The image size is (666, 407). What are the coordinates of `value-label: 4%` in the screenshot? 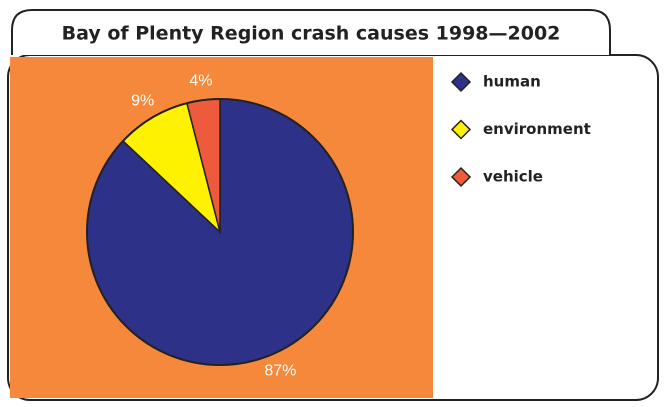 It's located at (200, 80).